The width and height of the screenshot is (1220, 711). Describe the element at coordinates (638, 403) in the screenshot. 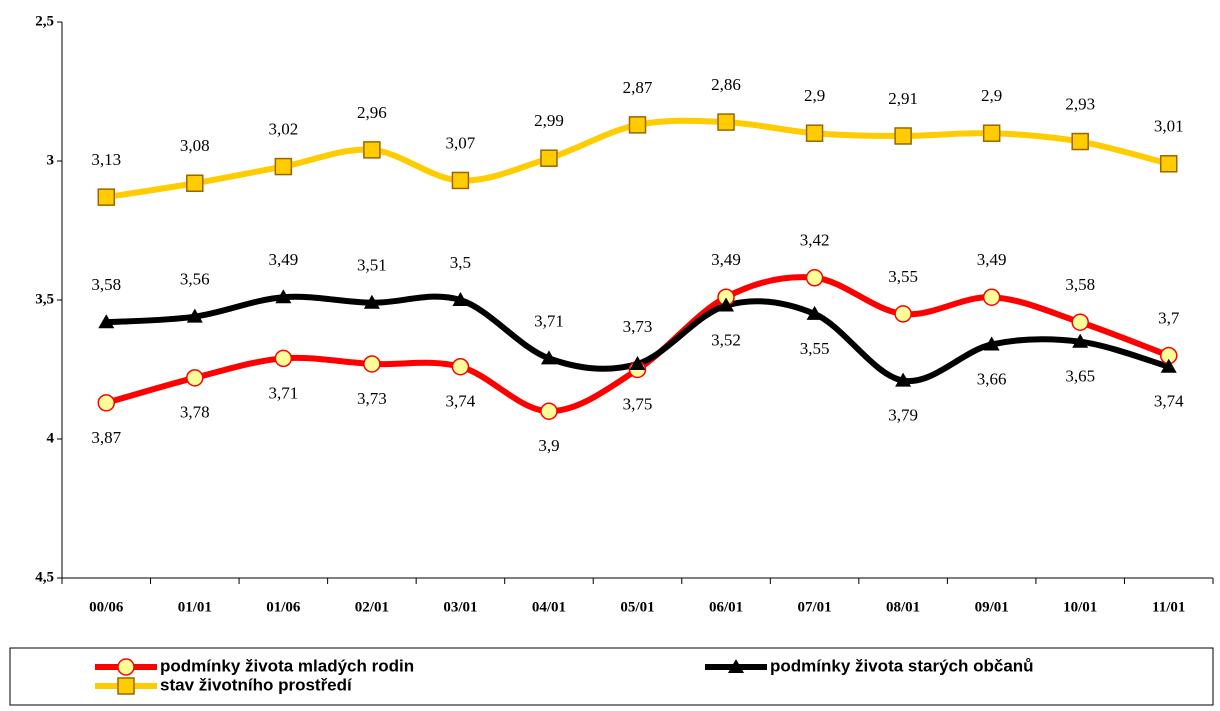

I see `data-label: 3,75` at that location.